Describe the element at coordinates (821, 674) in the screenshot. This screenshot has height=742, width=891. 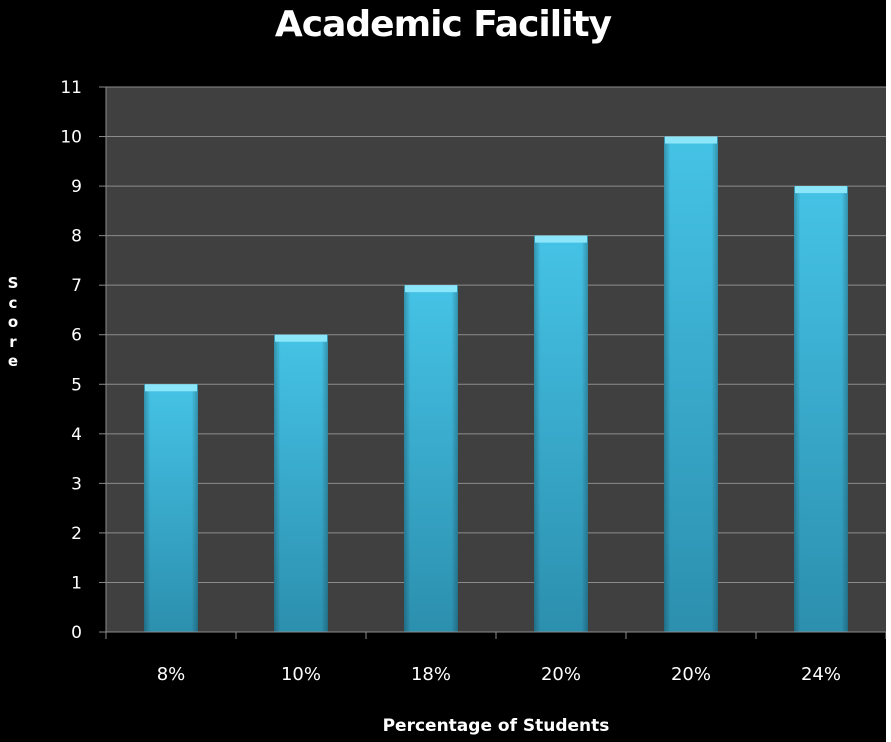
I see `x-tick-label: 24%` at that location.